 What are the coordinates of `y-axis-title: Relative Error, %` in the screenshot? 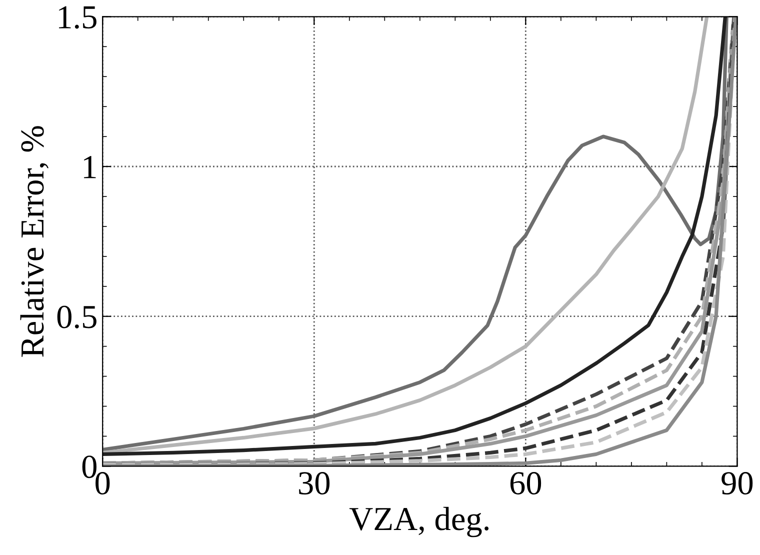 It's located at (34, 241).